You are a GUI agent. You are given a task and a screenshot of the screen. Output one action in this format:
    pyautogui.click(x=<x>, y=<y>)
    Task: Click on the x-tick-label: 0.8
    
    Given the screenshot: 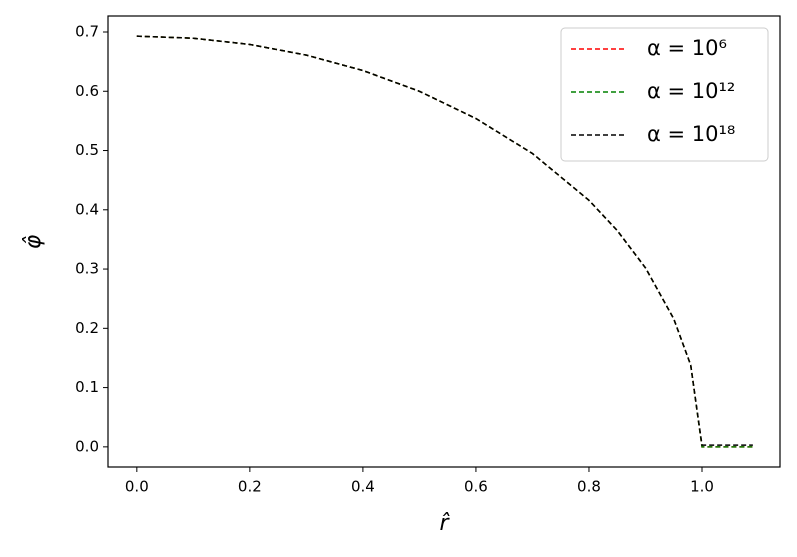 What is the action you would take?
    pyautogui.click(x=589, y=487)
    